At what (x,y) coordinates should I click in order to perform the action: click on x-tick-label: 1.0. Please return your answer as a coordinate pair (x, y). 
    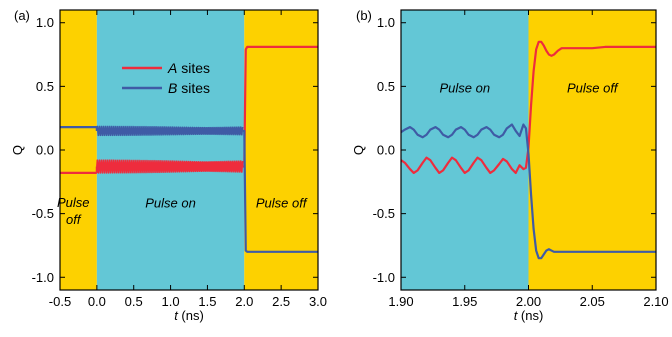
    Looking at the image, I should click on (171, 301).